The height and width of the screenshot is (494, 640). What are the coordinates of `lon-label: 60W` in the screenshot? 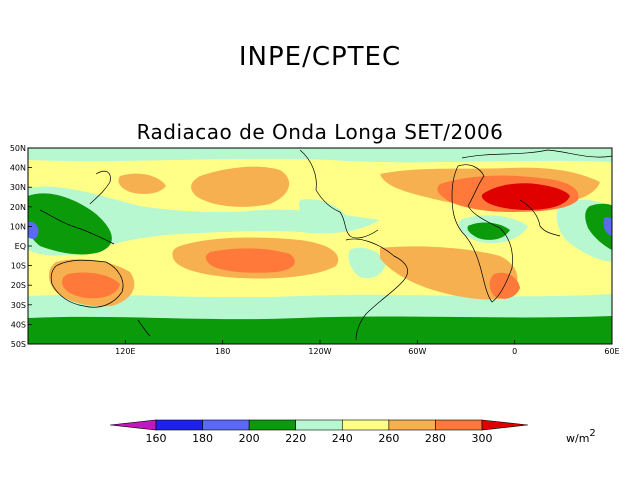 It's located at (417, 351).